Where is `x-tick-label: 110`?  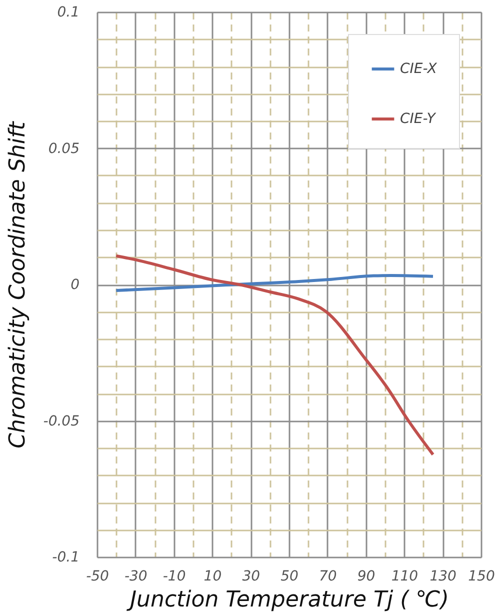
x-tick-label: 110 is located at coordinates (404, 576).